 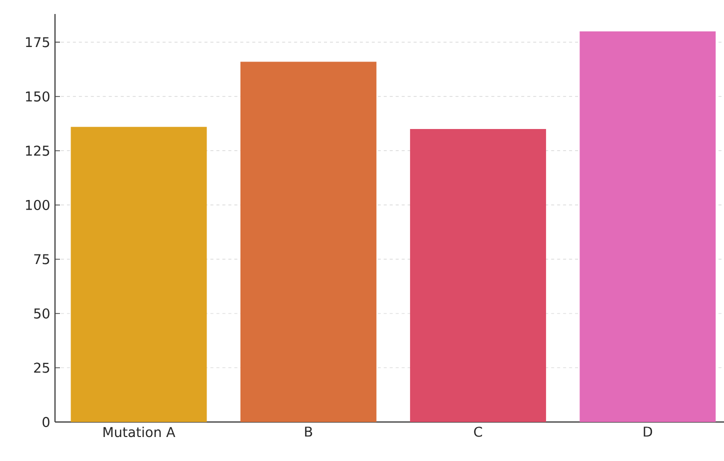 I want to click on y-tick-label: 150, so click(x=38, y=96).